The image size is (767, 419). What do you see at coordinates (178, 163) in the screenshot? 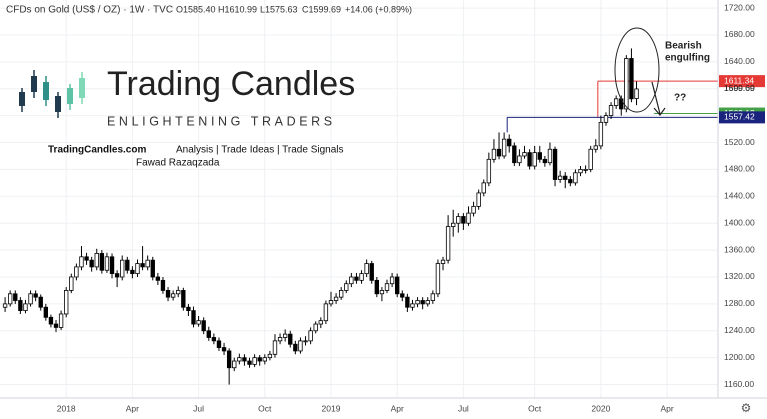
I see `brand-author: Fawad Razaqzada` at bounding box center [178, 163].